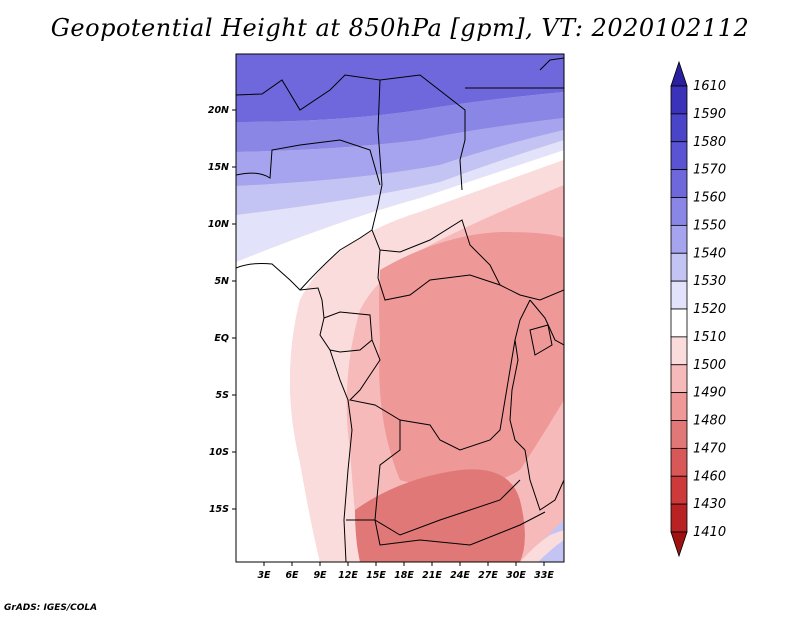 This screenshot has width=800, height=618. What do you see at coordinates (679, 73) in the screenshot?
I see `colorbar-top-arrow` at bounding box center [679, 73].